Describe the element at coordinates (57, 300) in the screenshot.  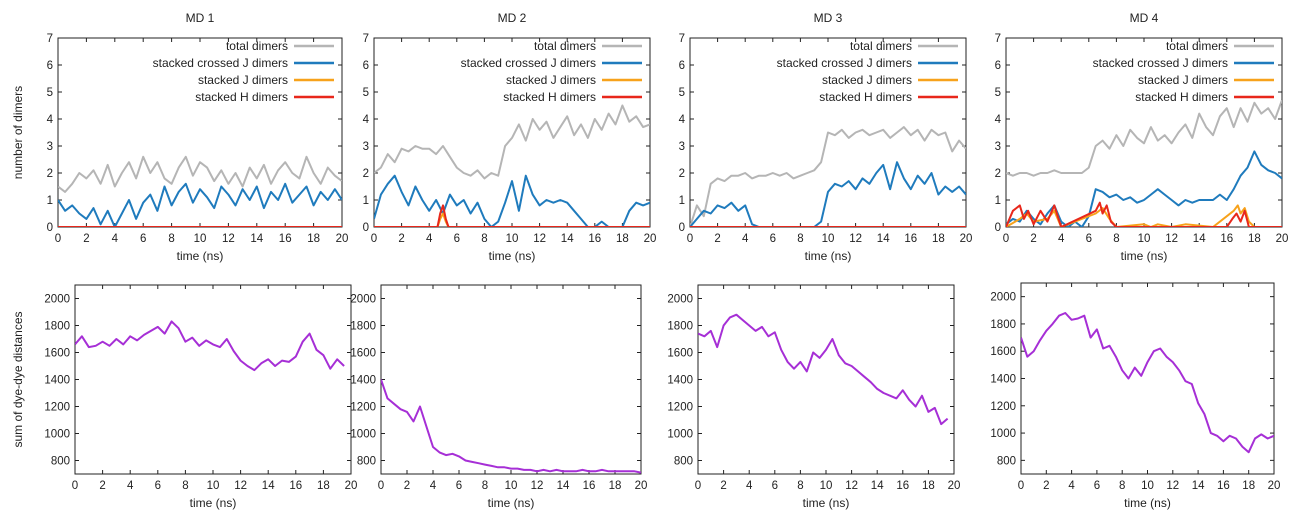
I see `y-tick-label: 2000` at that location.